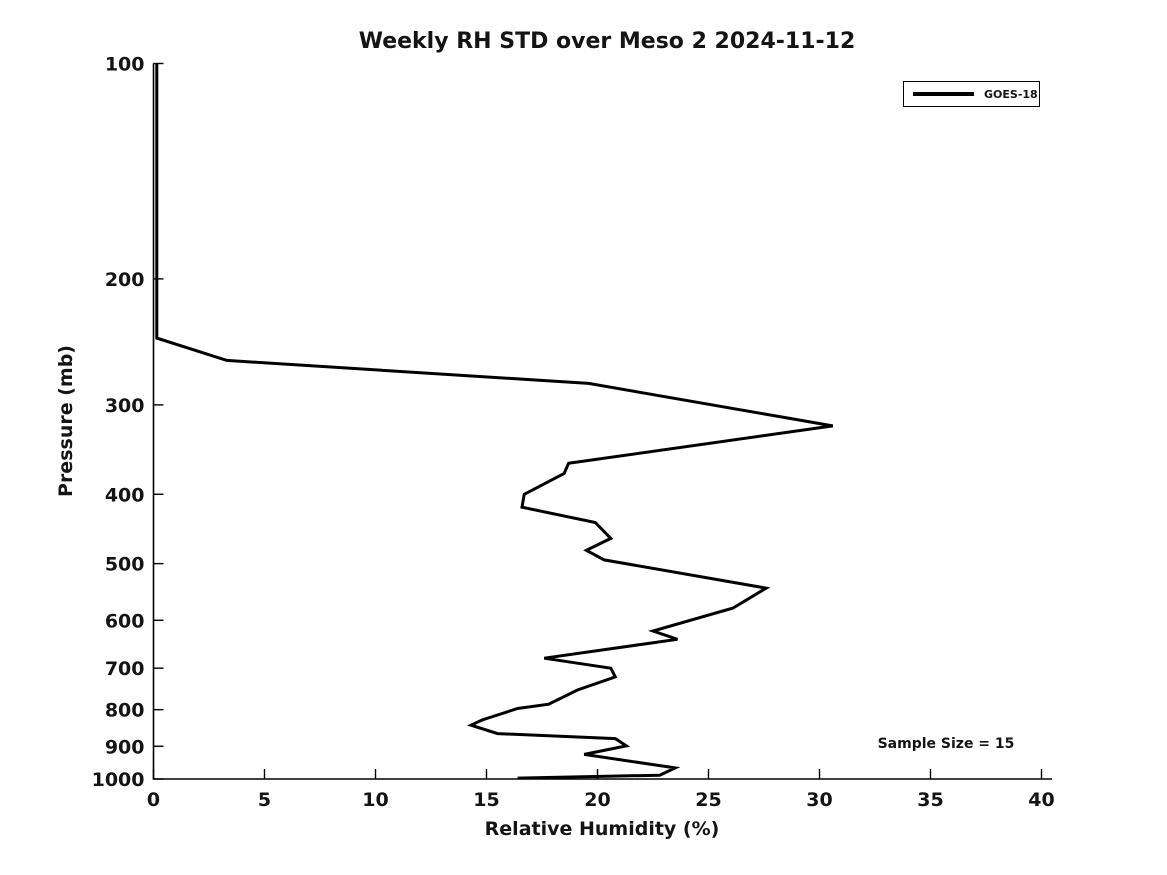 This screenshot has height=875, width=1167. Describe the element at coordinates (1011, 94) in the screenshot. I see `legend-label: GOES-18` at that location.